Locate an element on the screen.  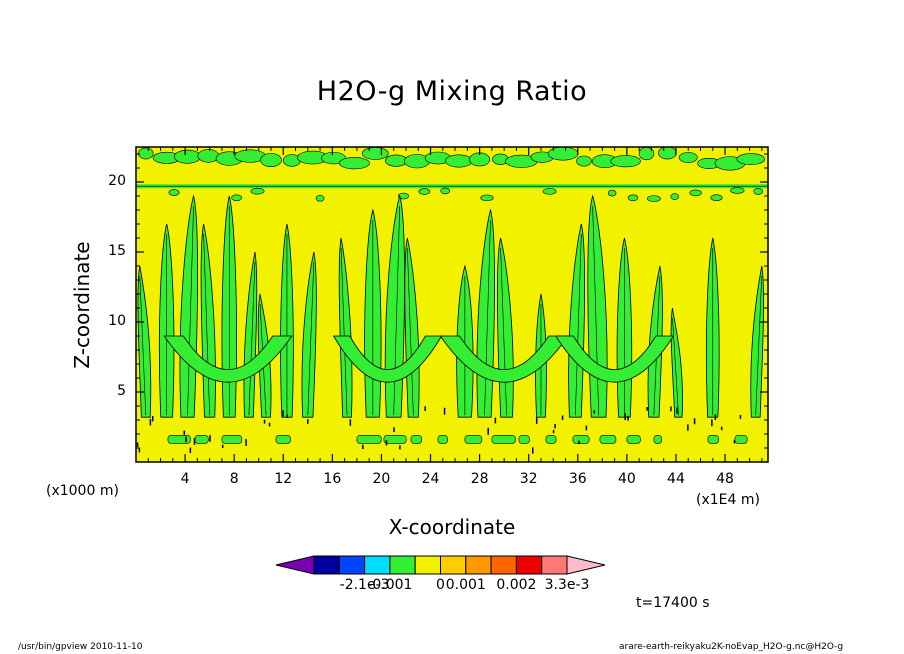
x-tick-label: 48 is located at coordinates (725, 479).